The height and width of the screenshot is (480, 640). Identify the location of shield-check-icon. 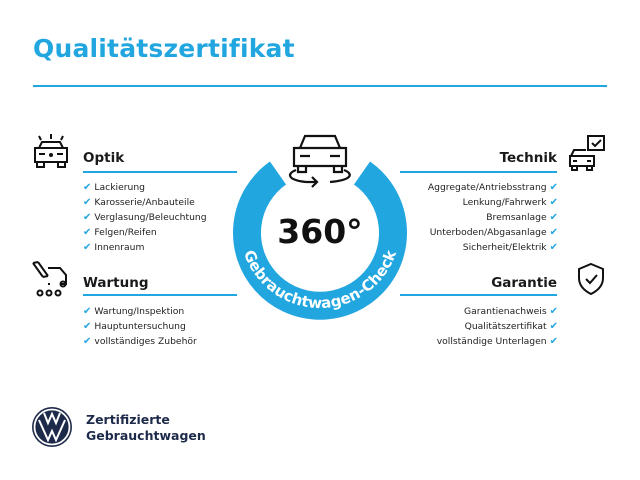
(591, 279).